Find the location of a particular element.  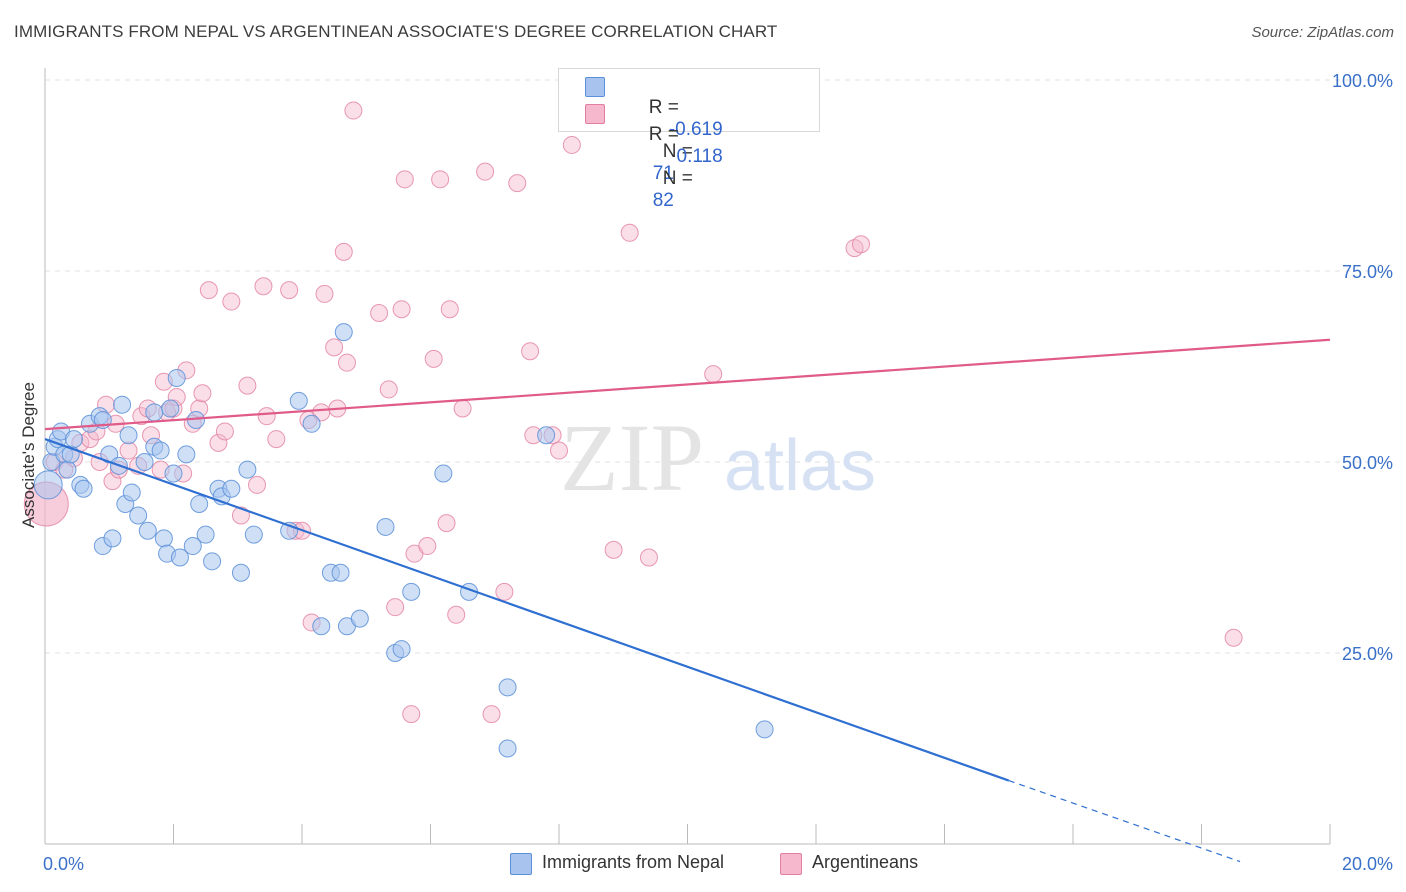

legend-swatch-nepal is located at coordinates (595, 87).